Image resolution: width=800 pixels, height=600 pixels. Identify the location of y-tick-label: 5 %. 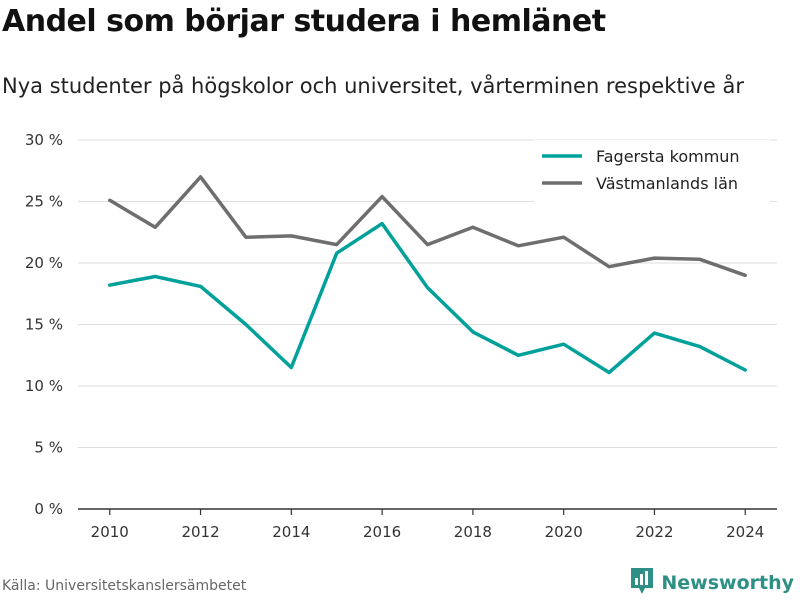
(48, 448).